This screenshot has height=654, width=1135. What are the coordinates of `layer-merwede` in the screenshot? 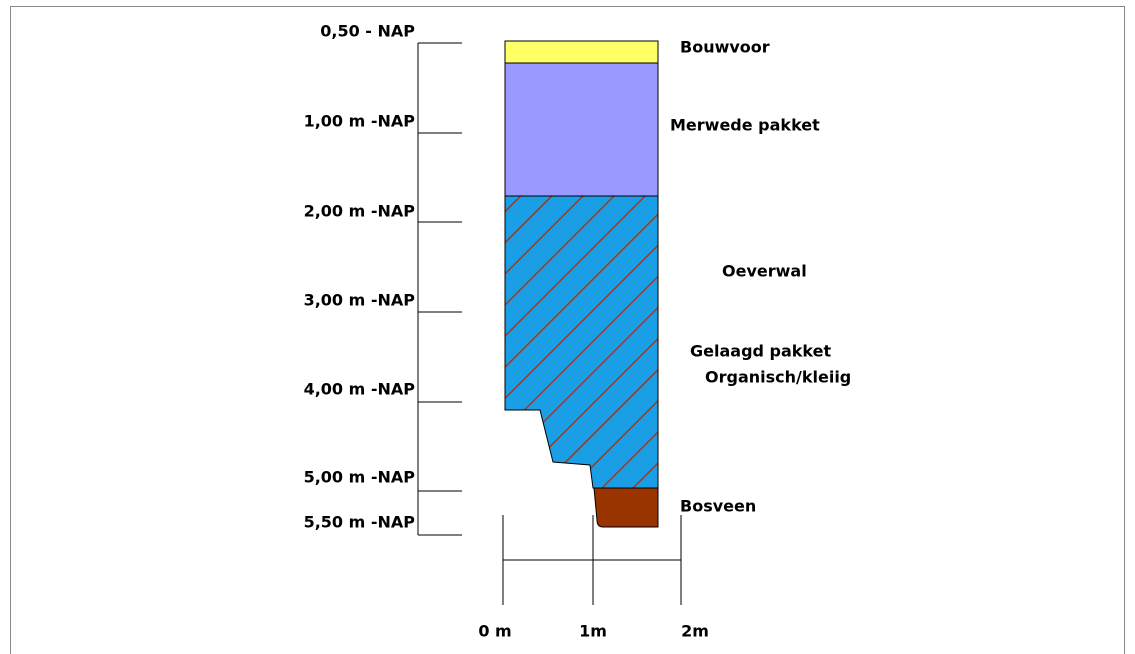 It's located at (581, 129).